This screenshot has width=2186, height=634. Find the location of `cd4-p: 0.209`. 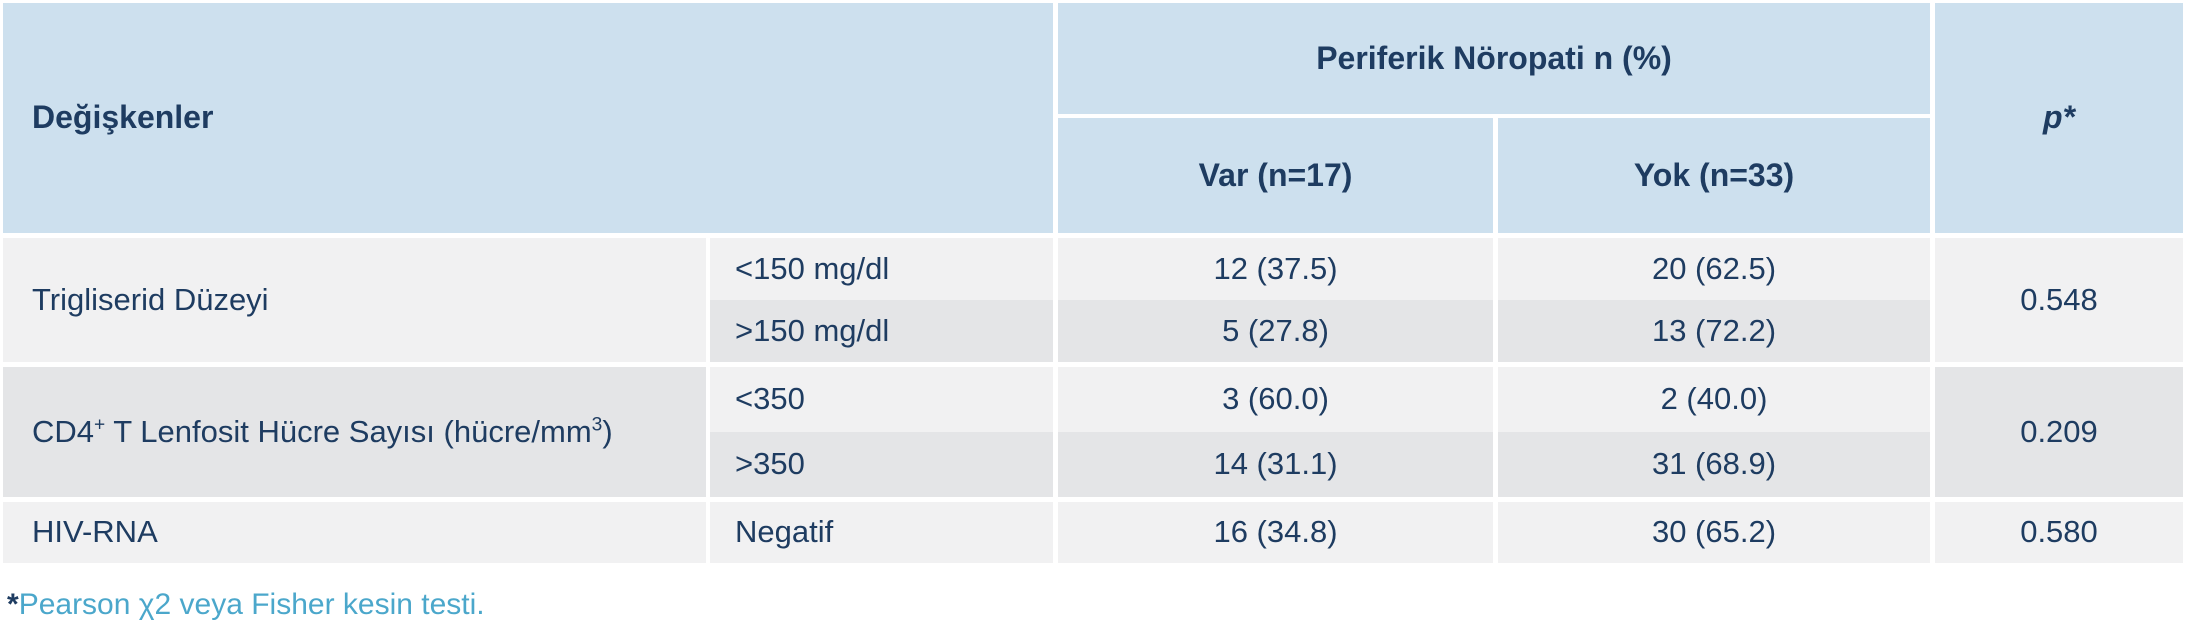

cd4-p: 0.209 is located at coordinates (2059, 431).